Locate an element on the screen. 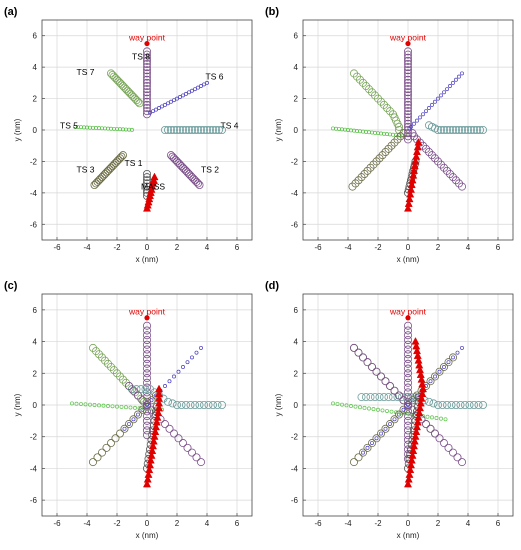 This screenshot has height=550, width=521. series-ts4 is located at coordinates (193, 130).